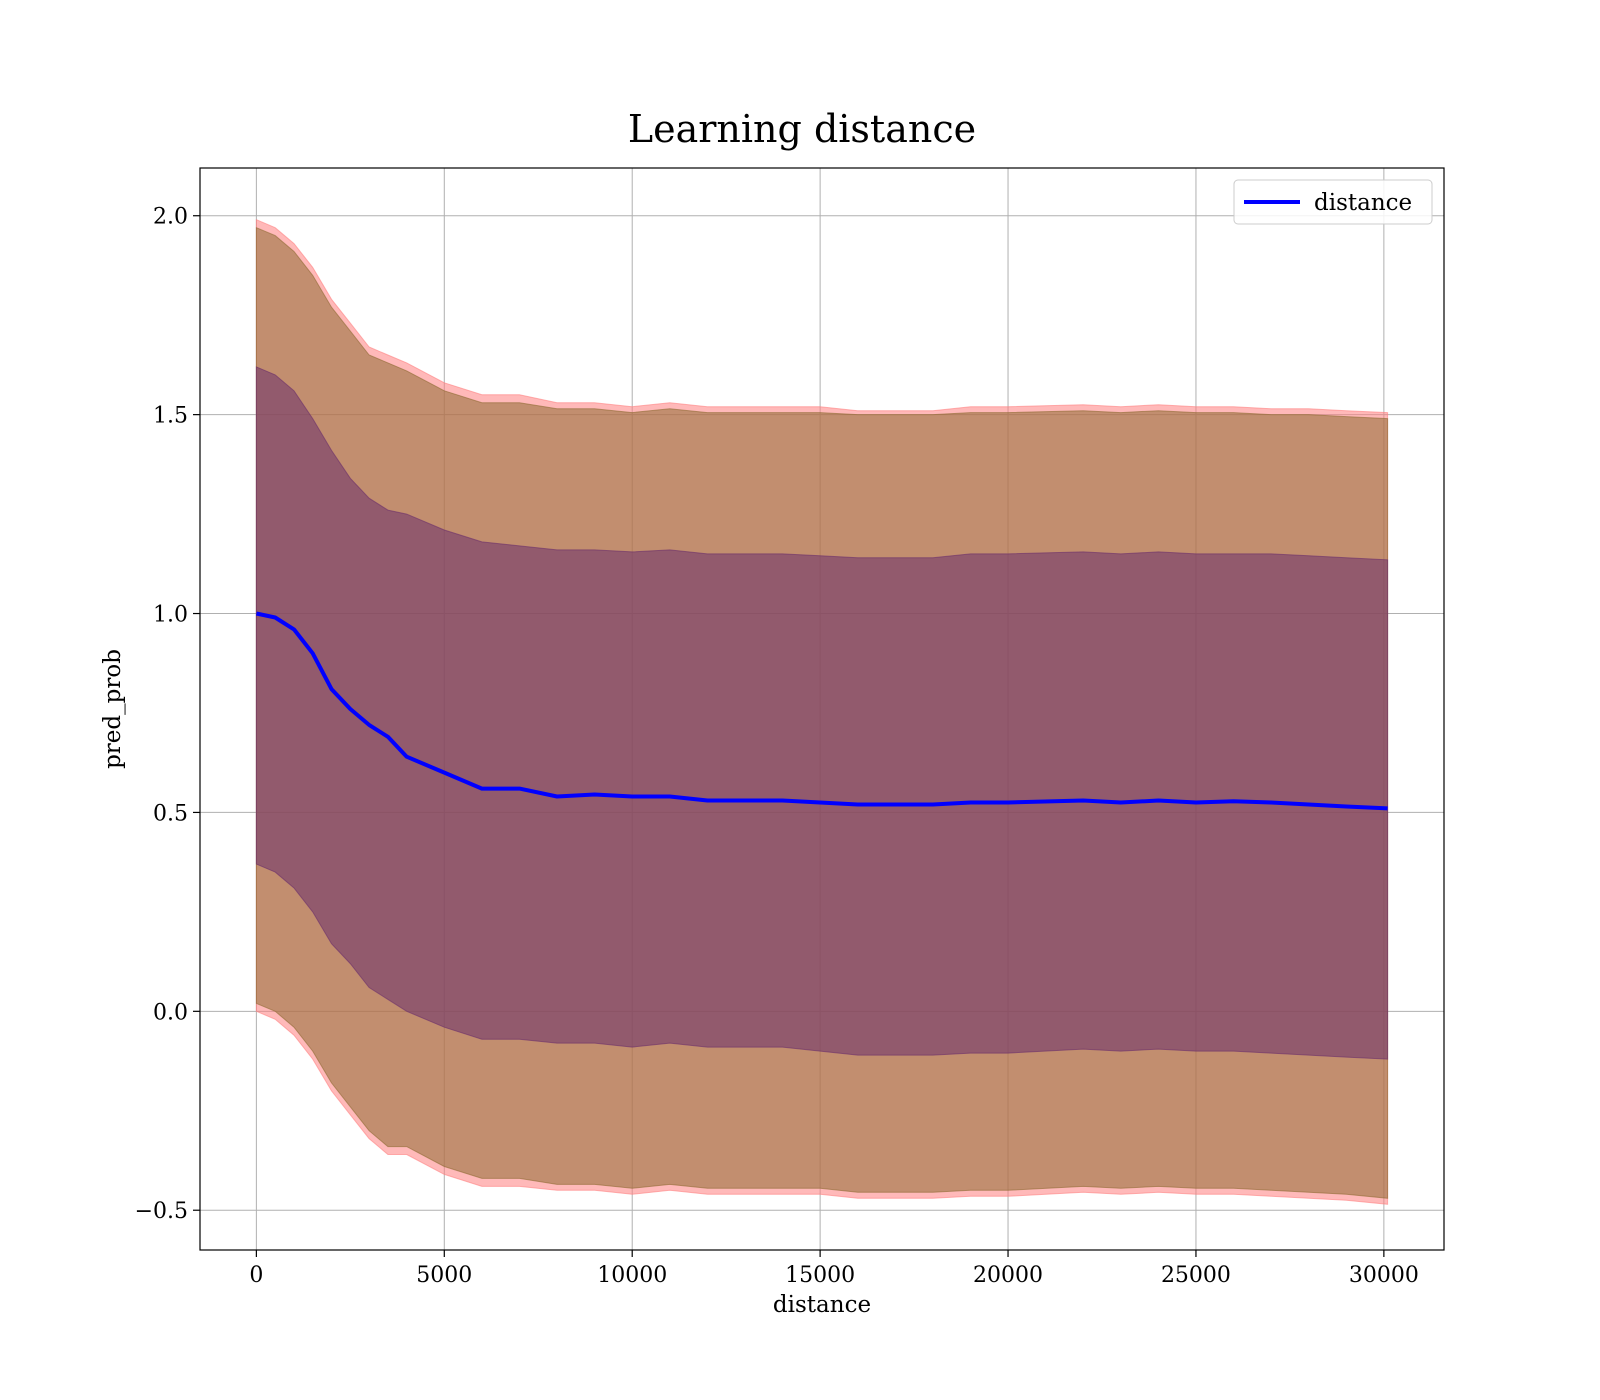 Image resolution: width=1600 pixels, height=1400 pixels. I want to click on x-tick-label: 0, so click(256, 1275).